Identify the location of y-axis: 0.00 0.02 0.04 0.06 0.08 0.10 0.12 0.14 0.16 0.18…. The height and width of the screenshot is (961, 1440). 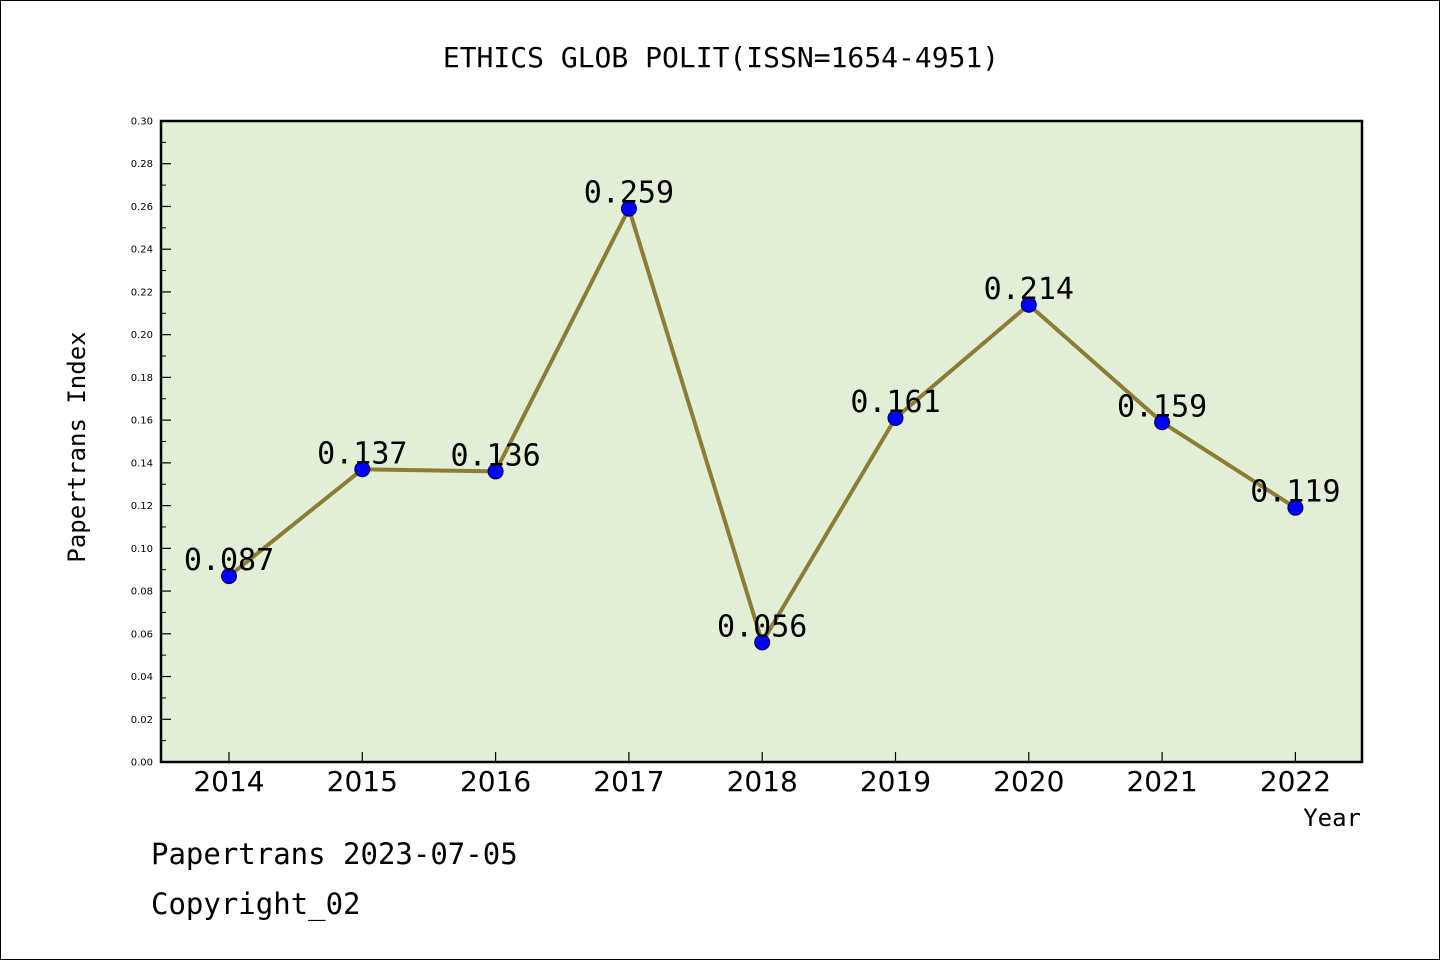
(151, 443).